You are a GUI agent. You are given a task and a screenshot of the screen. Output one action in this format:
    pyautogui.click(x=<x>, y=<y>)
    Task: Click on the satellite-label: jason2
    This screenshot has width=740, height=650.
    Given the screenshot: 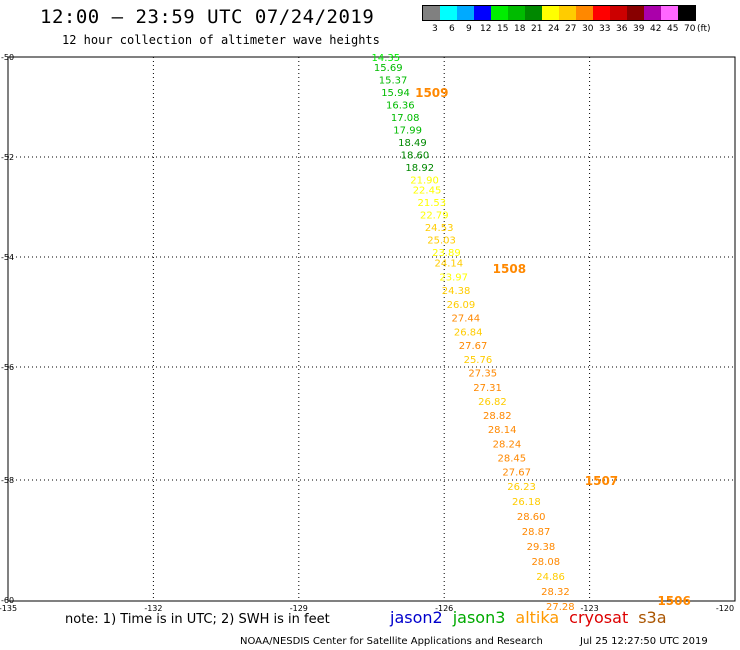 What is the action you would take?
    pyautogui.click(x=416, y=617)
    